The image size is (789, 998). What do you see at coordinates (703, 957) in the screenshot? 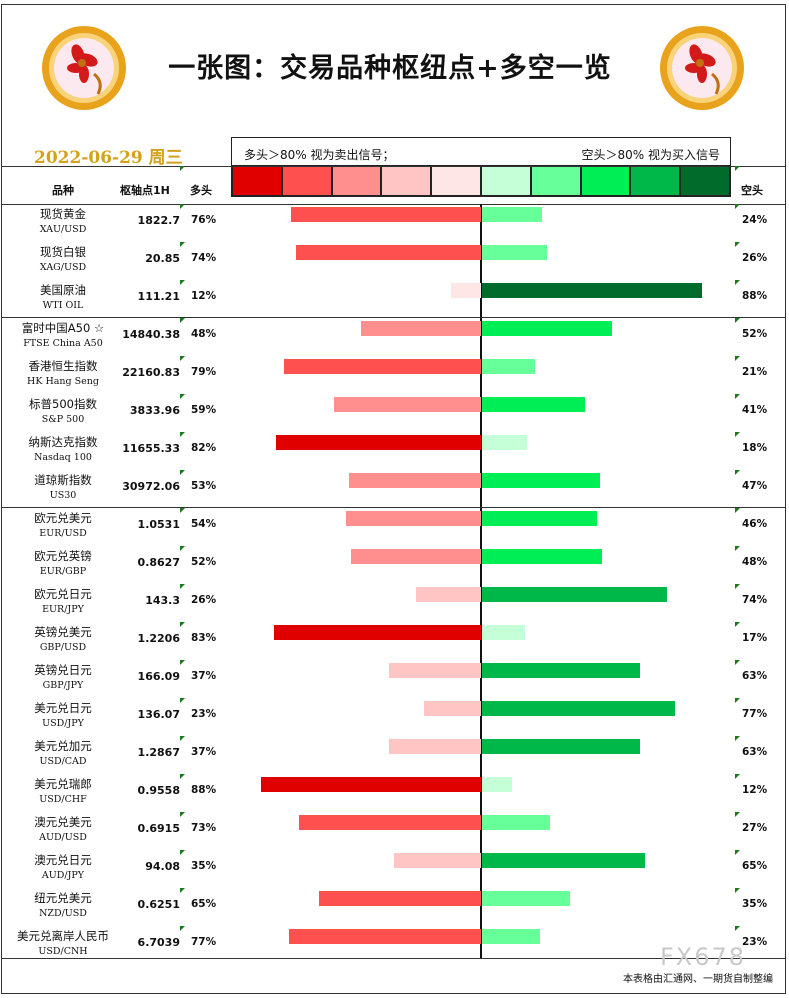
I see `watermark: FX678` at bounding box center [703, 957].